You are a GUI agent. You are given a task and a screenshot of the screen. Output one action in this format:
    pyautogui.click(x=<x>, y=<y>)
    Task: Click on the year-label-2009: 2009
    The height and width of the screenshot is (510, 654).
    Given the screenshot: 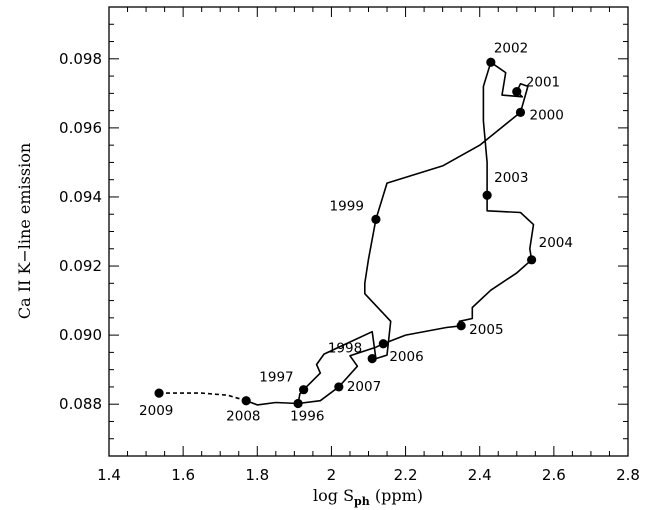 What is the action you would take?
    pyautogui.click(x=156, y=411)
    